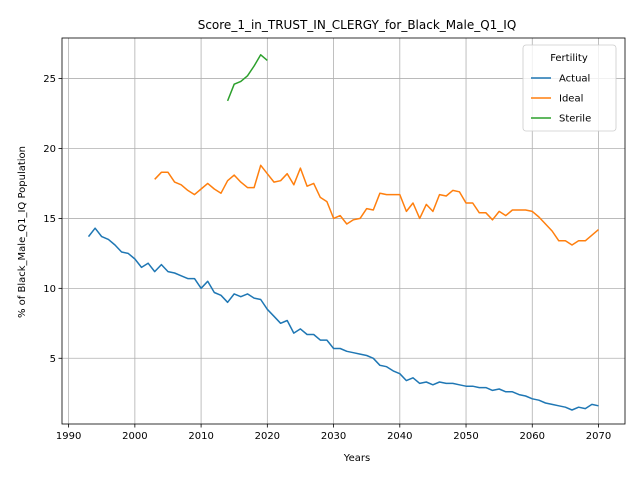  I want to click on legend-label-actual: Actual, so click(574, 79).